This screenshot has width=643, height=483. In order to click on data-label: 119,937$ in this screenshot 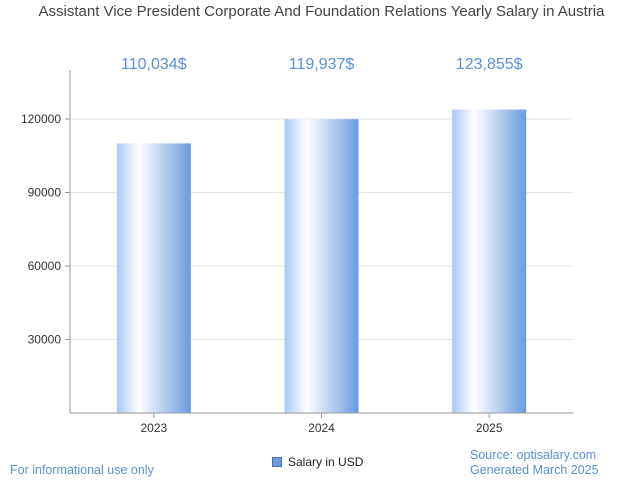, I will do `click(322, 64)`.